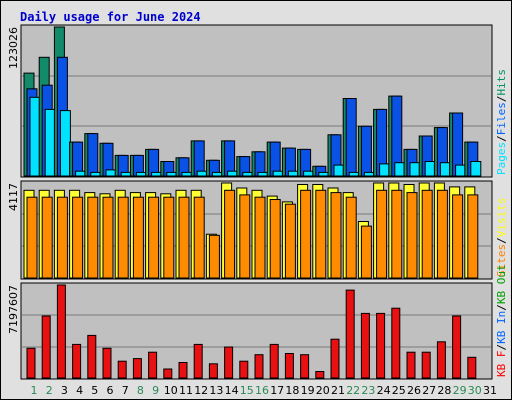 This screenshot has width=512, height=400. I want to click on legend-entry: KB In, so click(501, 327).